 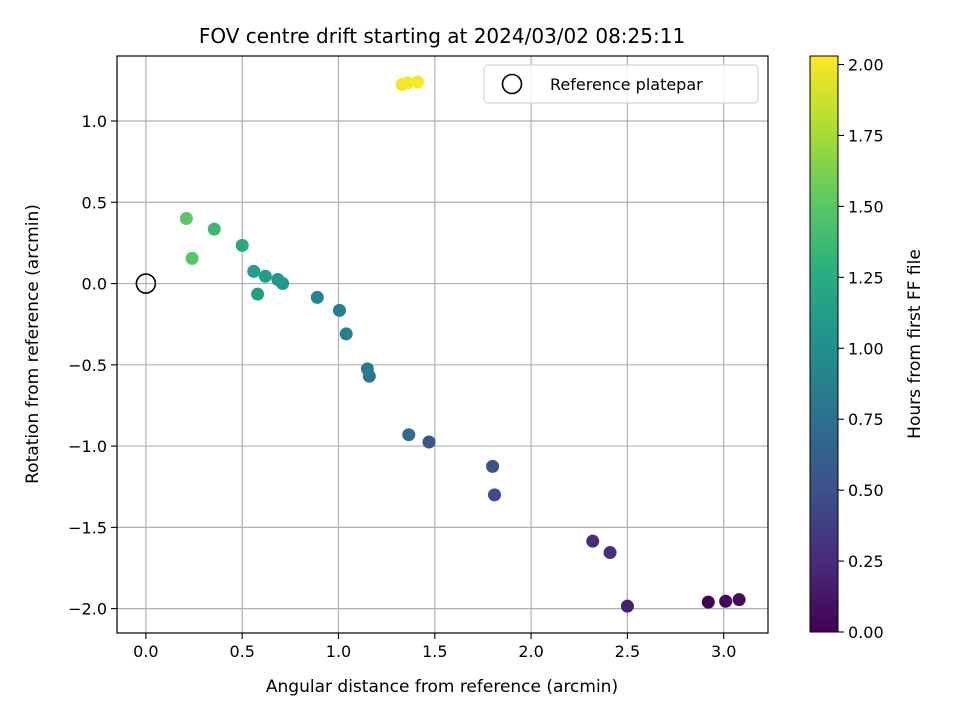 What do you see at coordinates (627, 651) in the screenshot?
I see `x-tick-label: 2.5` at bounding box center [627, 651].